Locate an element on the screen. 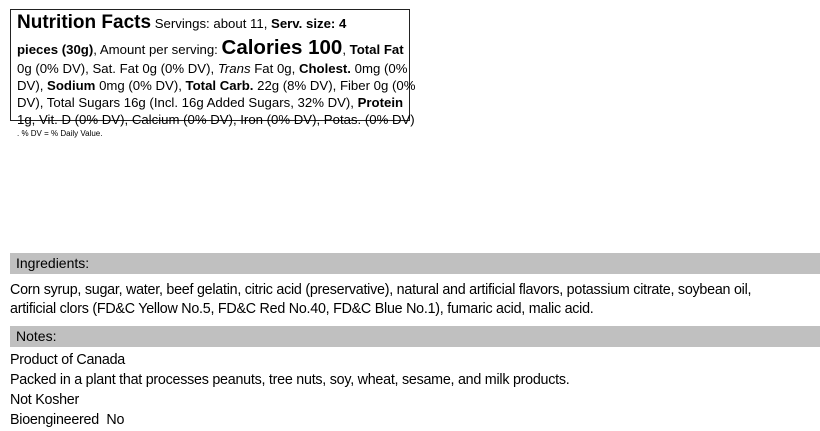 The width and height of the screenshot is (820, 431). nutrition-text: 0g (0% DV), Sat. Fat 0g (0% DV), is located at coordinates (117, 68).